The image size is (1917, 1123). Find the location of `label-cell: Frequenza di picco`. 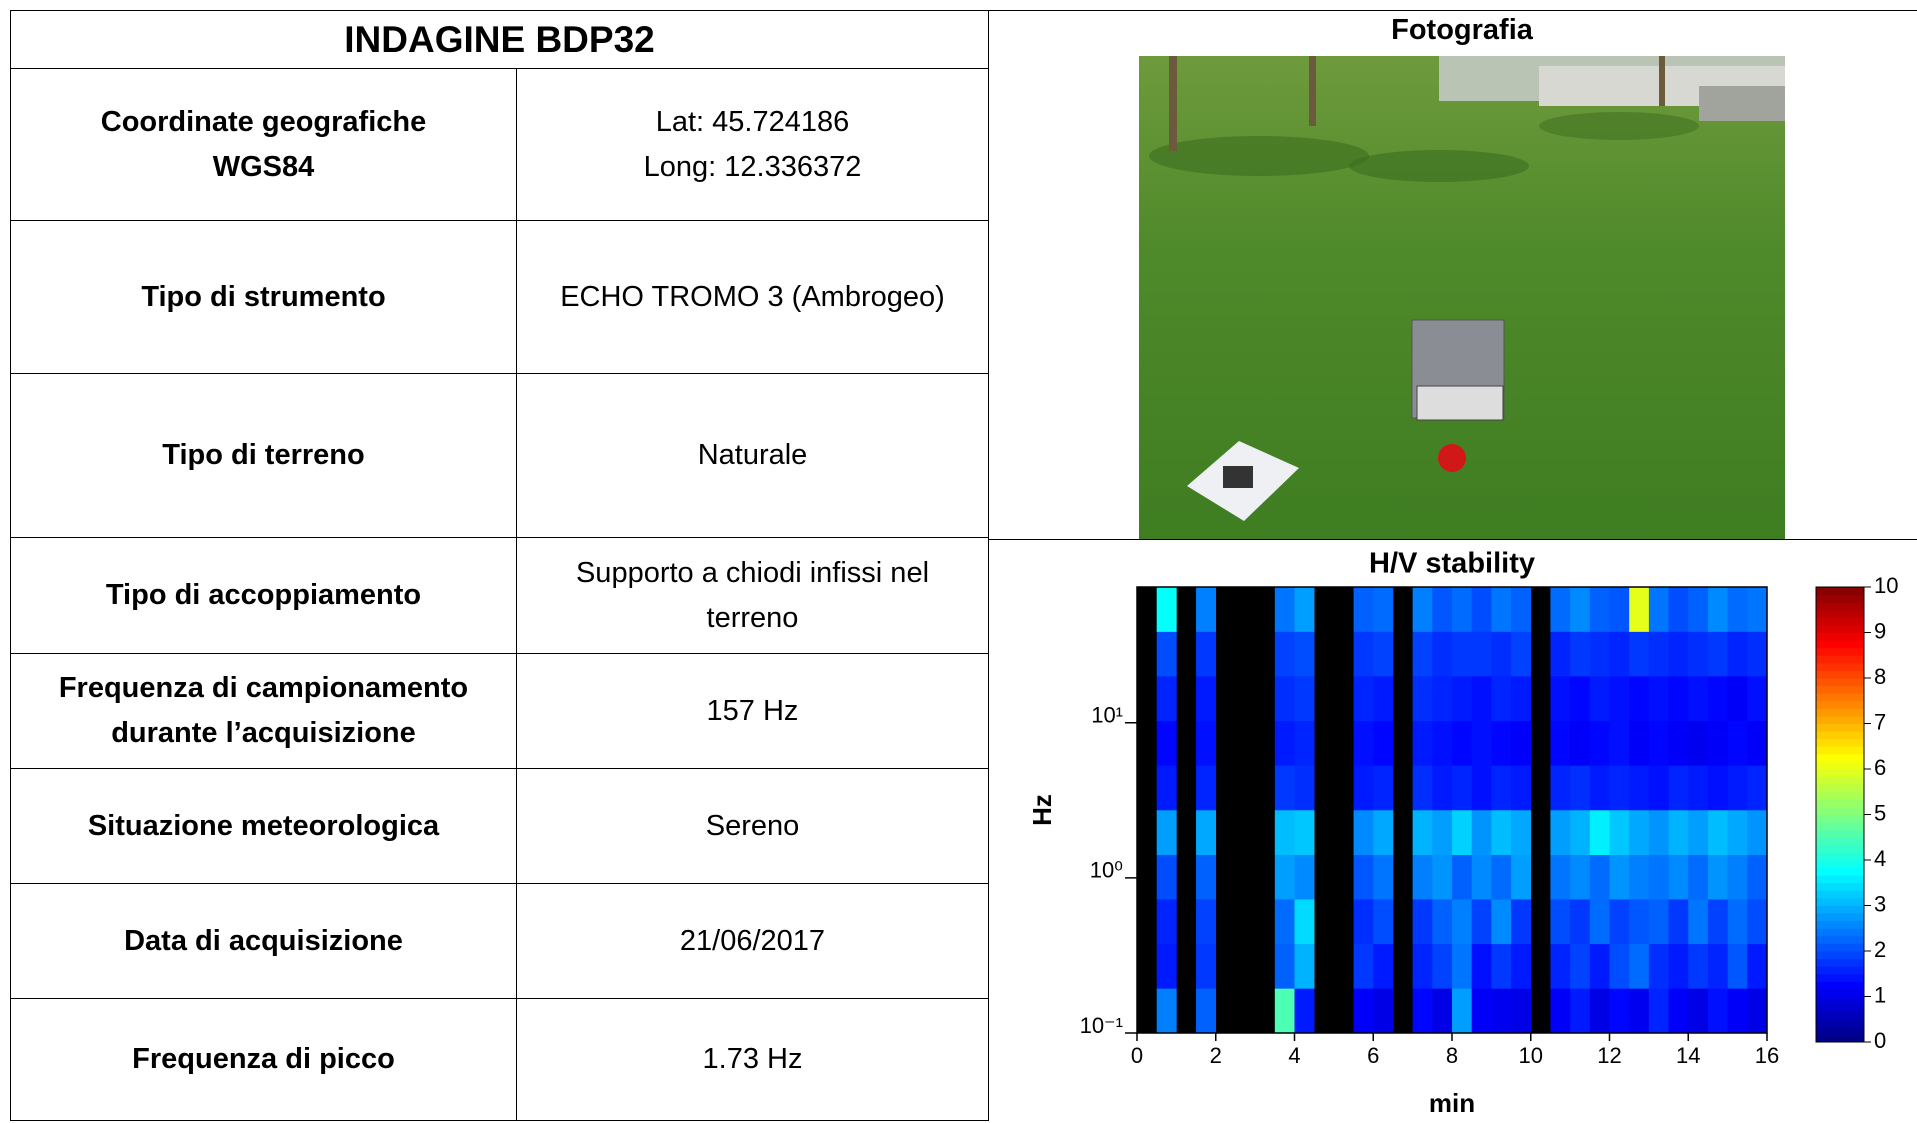

label-cell: Frequenza di picco is located at coordinates (263, 1059).